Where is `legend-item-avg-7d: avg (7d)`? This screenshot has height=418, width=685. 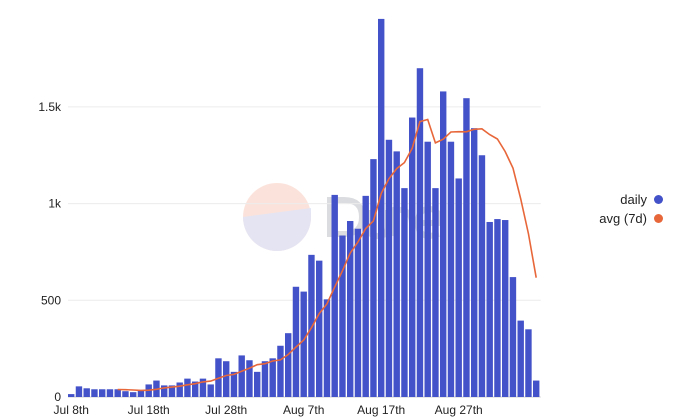 legend-item-avg-7d: avg (7d) is located at coordinates (631, 218).